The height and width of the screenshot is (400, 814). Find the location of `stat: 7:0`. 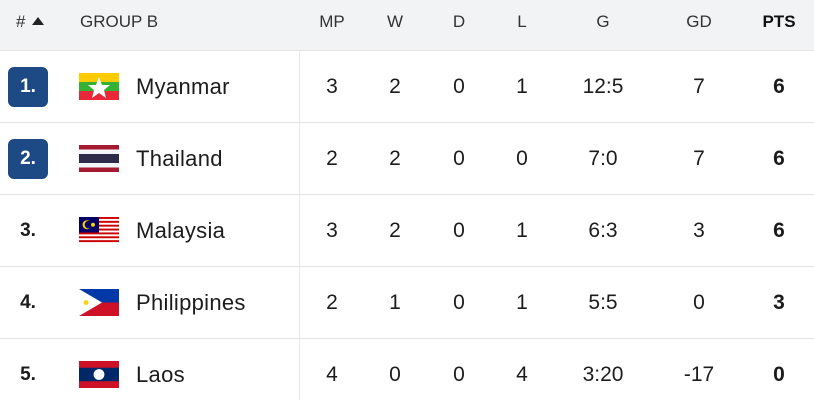

stat: 7:0 is located at coordinates (603, 158).